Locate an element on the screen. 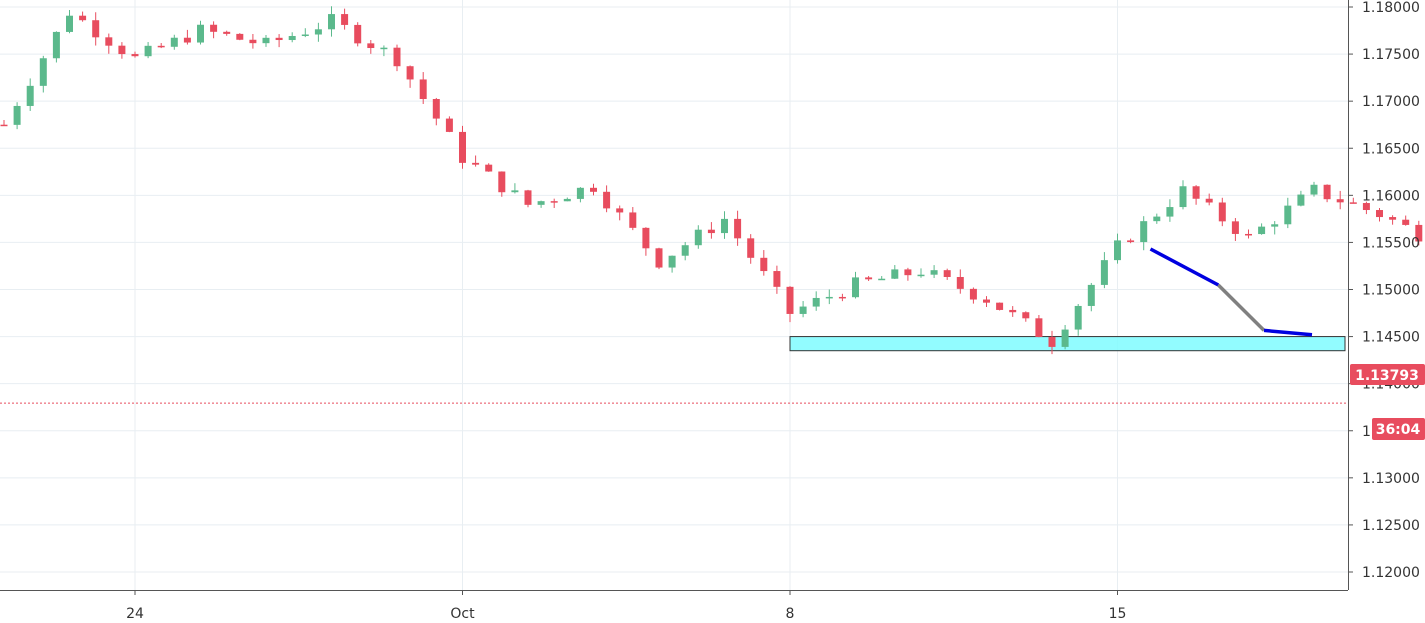 The image size is (1425, 623). countdown-label: 36:04 is located at coordinates (1398, 430).